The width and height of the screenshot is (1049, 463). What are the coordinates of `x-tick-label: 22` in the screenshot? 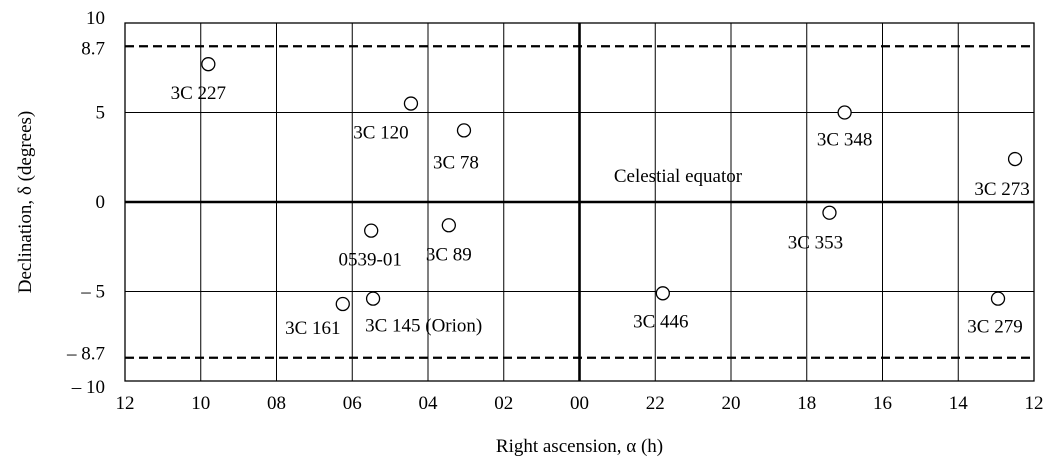 It's located at (655, 403).